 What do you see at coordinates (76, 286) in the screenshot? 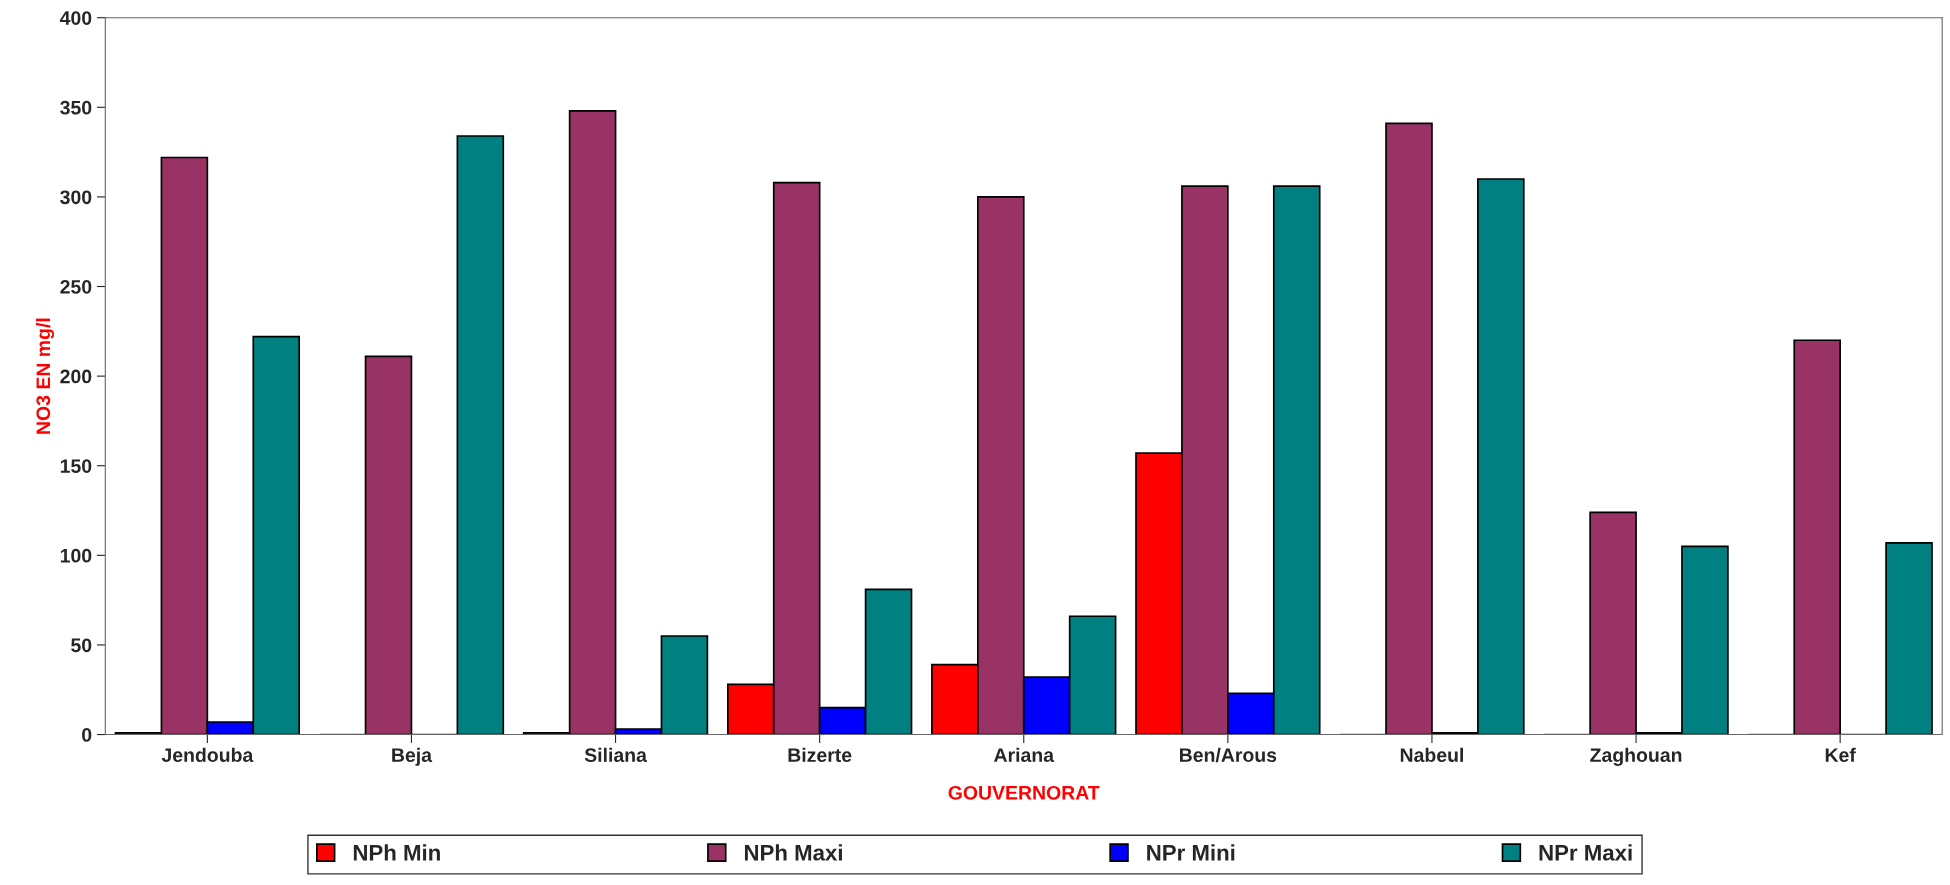
I see `y-tick-label: 250` at bounding box center [76, 286].